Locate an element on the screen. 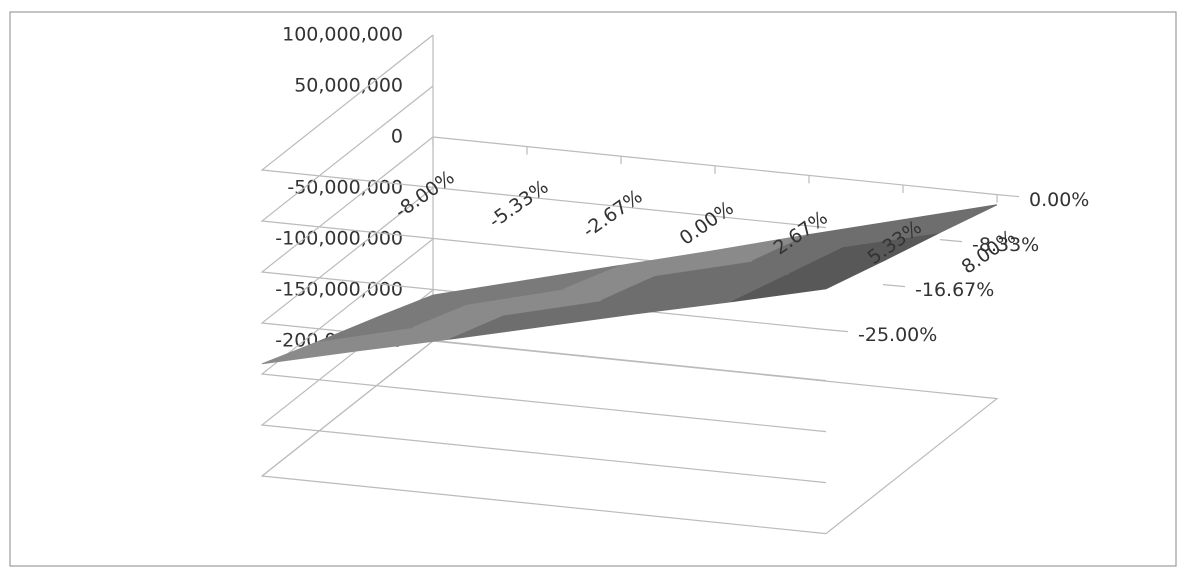 This screenshot has height=568, width=1186. surface-cell is located at coordinates (921, 225).